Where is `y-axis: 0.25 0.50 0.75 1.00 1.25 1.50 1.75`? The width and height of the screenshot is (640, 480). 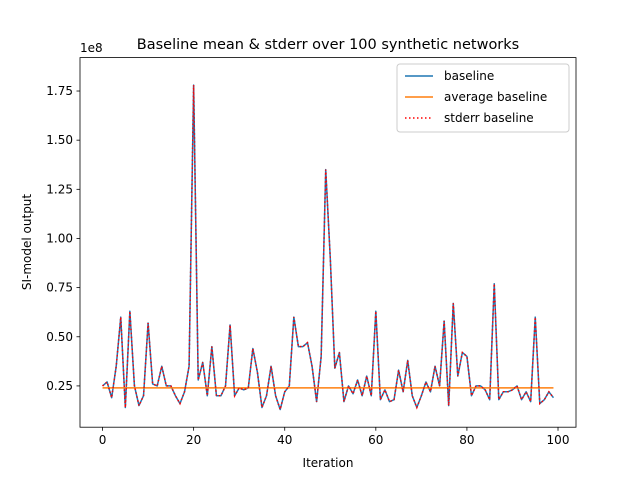
y-axis: 0.25 0.50 0.75 1.00 1.25 1.50 1.75 is located at coordinates (63, 238).